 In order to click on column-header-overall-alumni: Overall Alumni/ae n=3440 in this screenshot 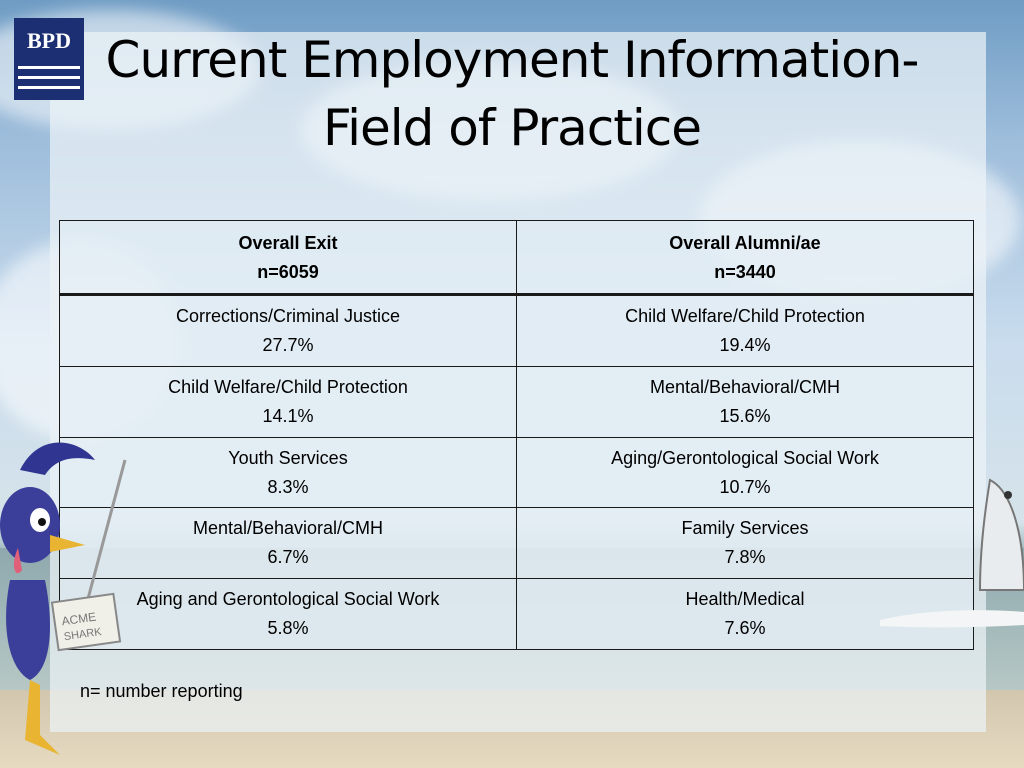, I will do `click(745, 257)`.